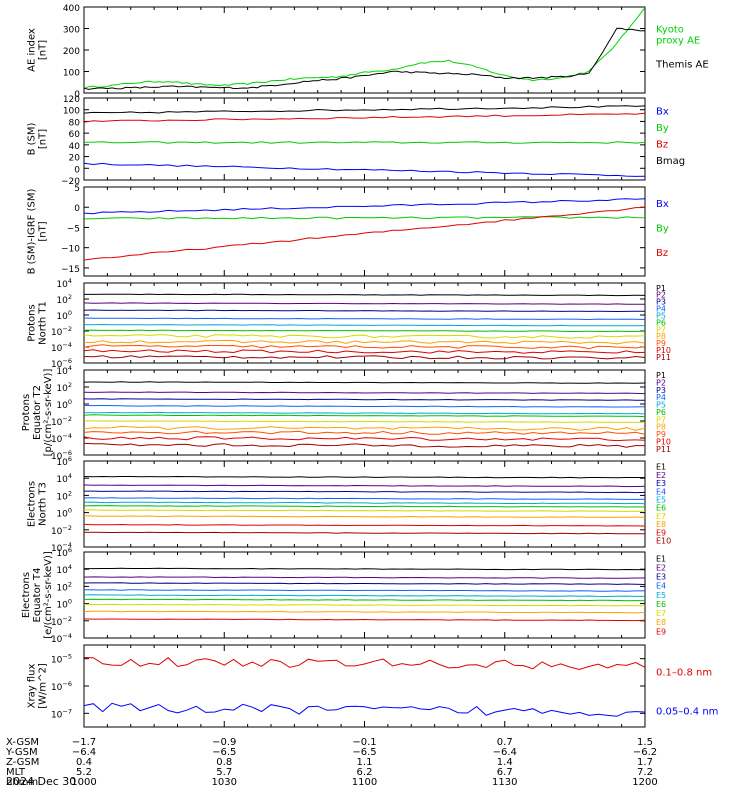 The height and width of the screenshot is (804, 750). Describe the element at coordinates (661, 483) in the screenshot. I see `legend-label: E3` at that location.